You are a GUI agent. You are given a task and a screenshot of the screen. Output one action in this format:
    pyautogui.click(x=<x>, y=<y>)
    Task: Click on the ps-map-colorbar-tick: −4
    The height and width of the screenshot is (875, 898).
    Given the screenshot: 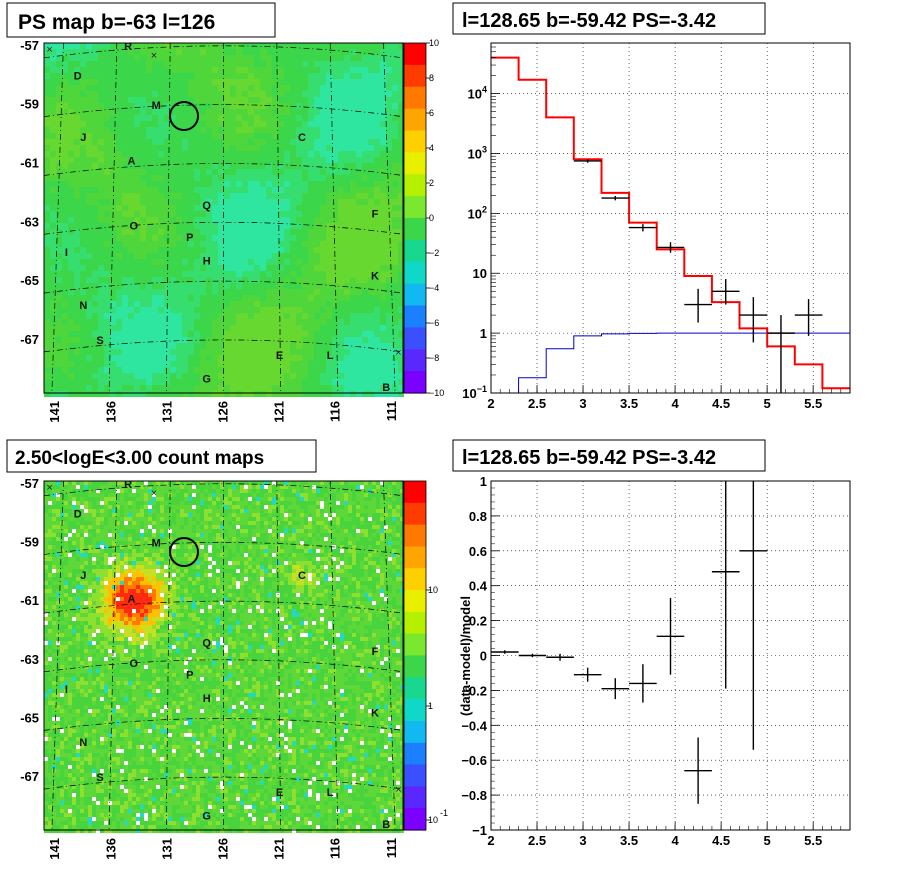 What is the action you would take?
    pyautogui.click(x=434, y=288)
    